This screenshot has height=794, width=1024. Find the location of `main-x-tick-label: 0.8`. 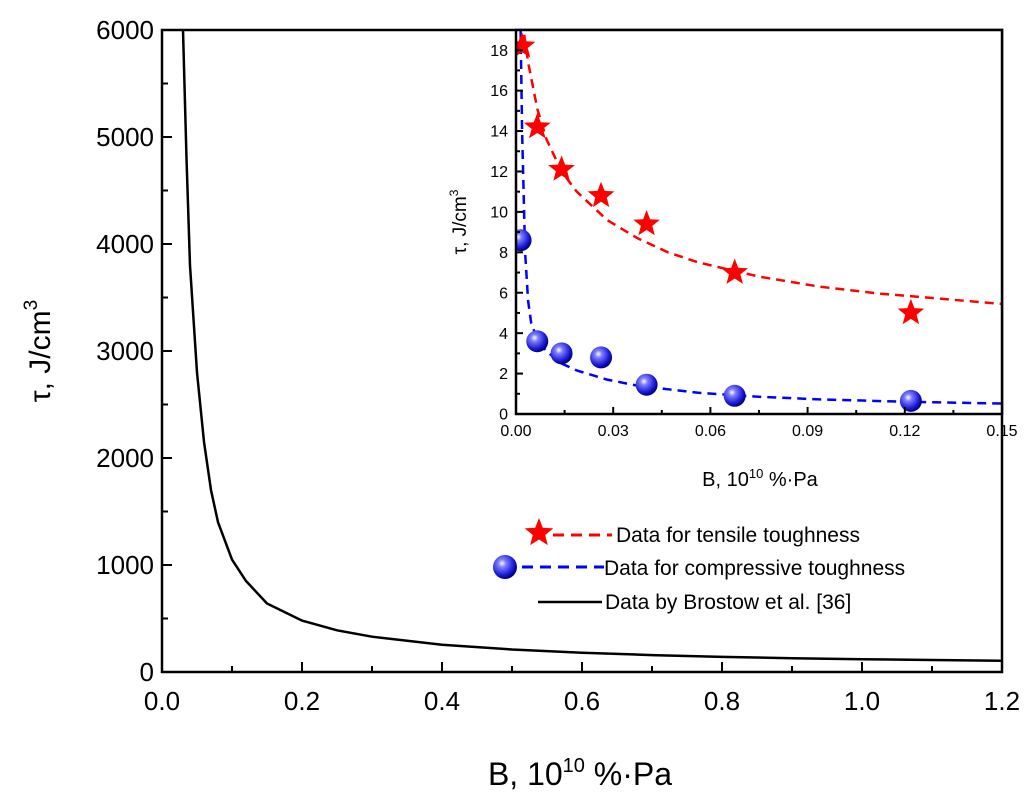

main-x-tick-label: 0.8 is located at coordinates (722, 701).